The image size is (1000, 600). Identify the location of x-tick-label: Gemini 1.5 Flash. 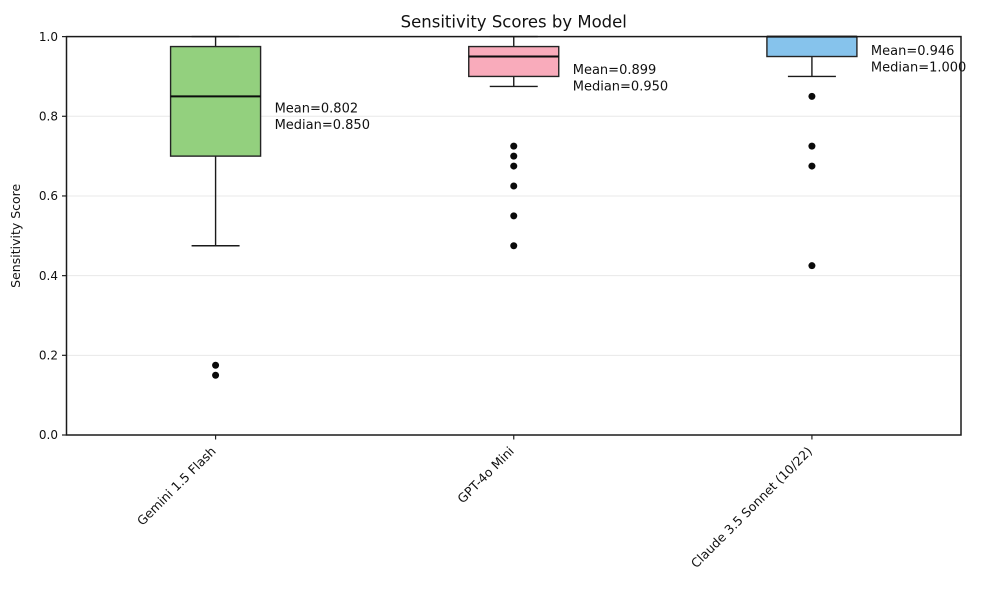
(176, 486).